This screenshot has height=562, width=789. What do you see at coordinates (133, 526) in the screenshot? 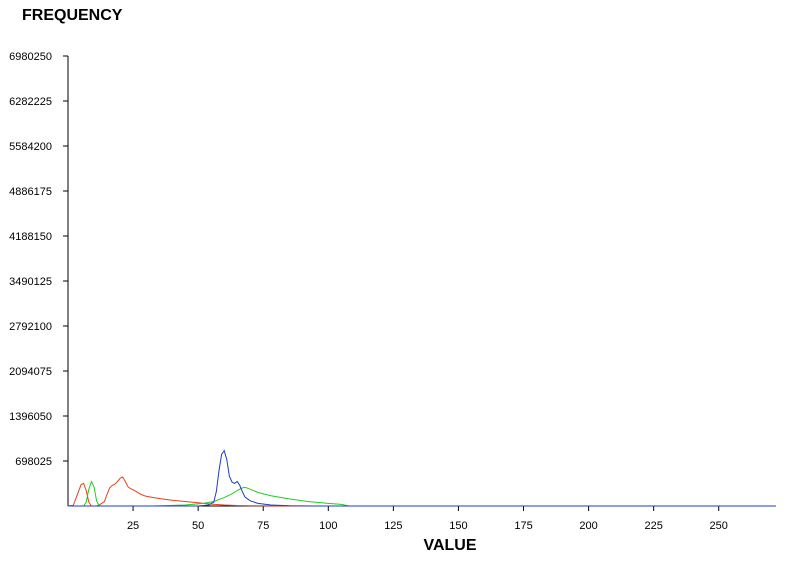
I see `x-tick-label: 25` at bounding box center [133, 526].